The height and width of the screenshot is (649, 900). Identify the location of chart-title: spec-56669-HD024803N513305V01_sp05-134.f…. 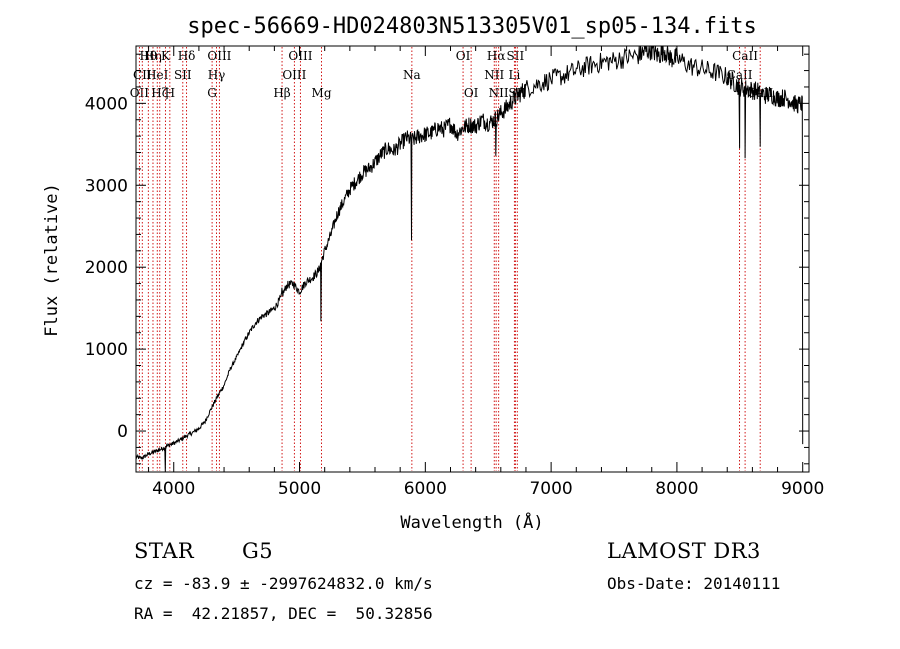
(472, 26).